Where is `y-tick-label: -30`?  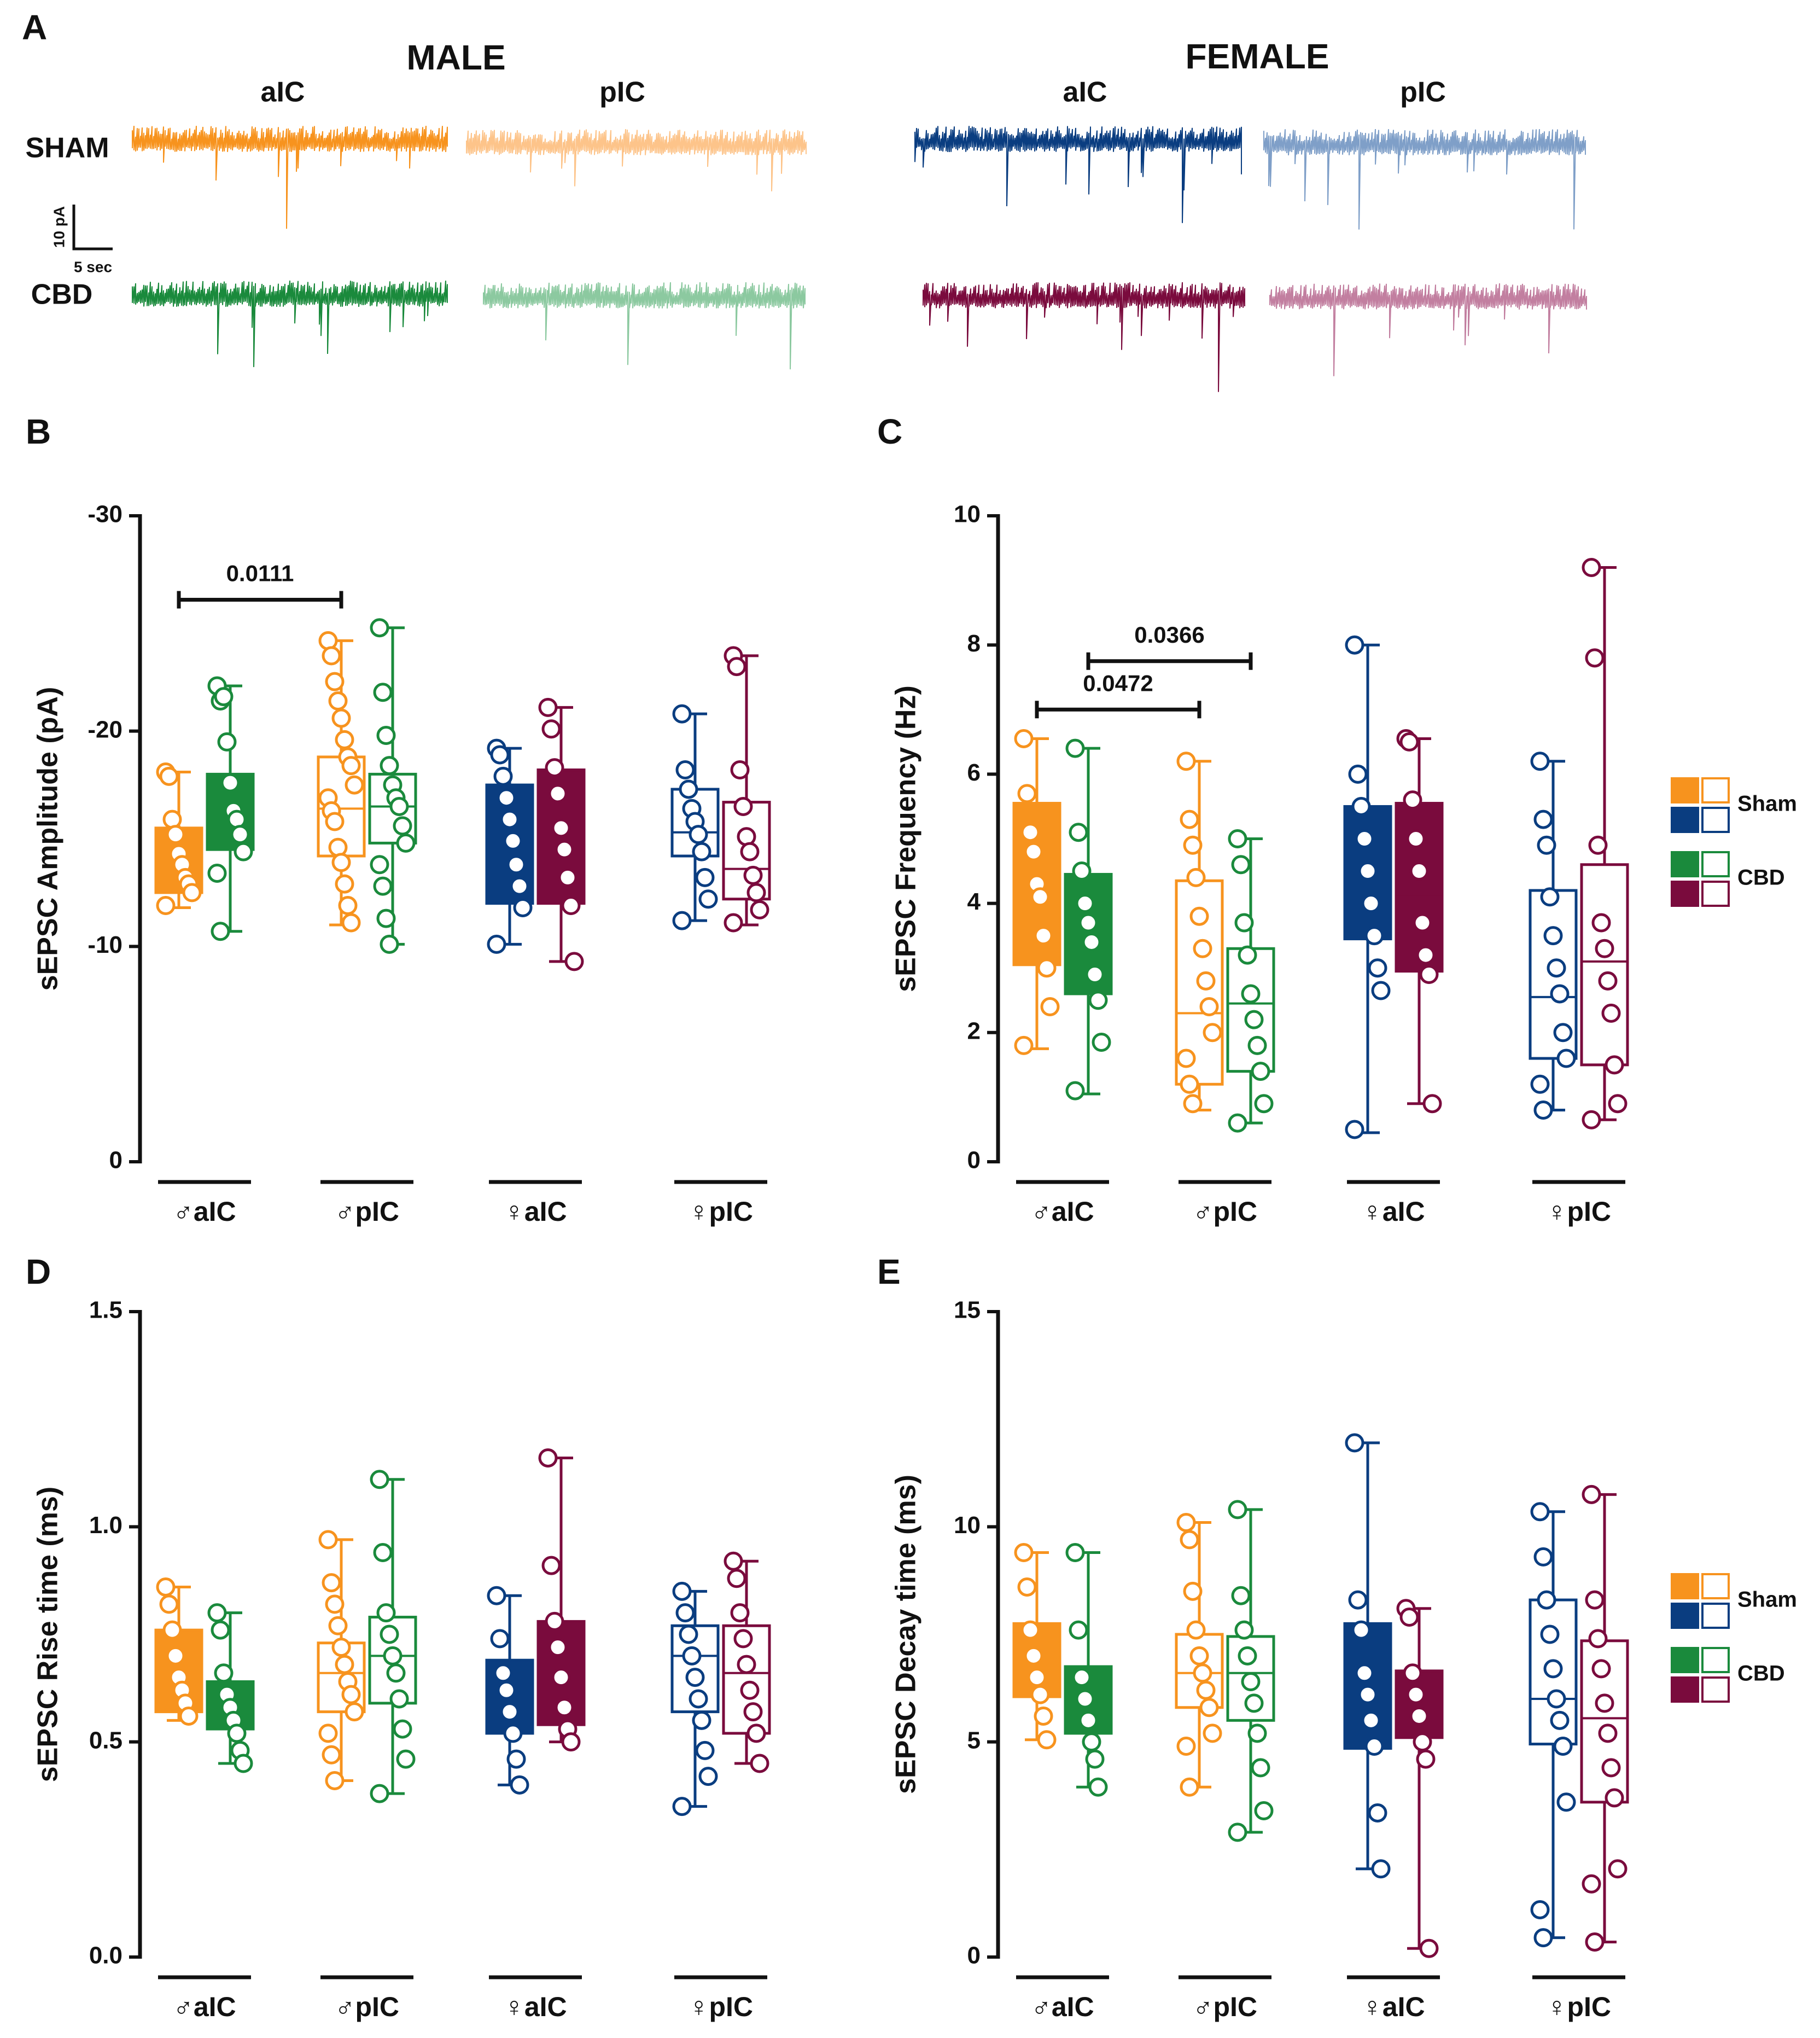 y-tick-label: -30 is located at coordinates (105, 514).